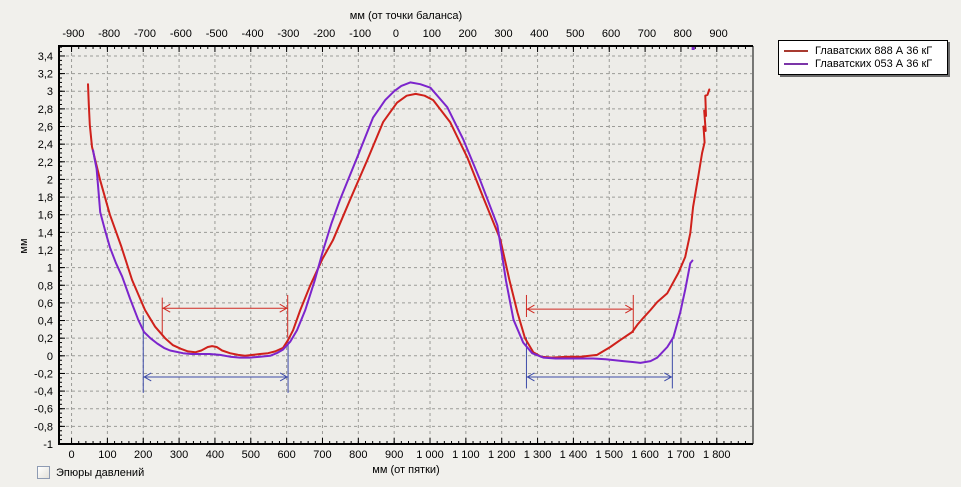  What do you see at coordinates (50, 92) in the screenshot?
I see `y-axis-tick-label: 3` at bounding box center [50, 92].